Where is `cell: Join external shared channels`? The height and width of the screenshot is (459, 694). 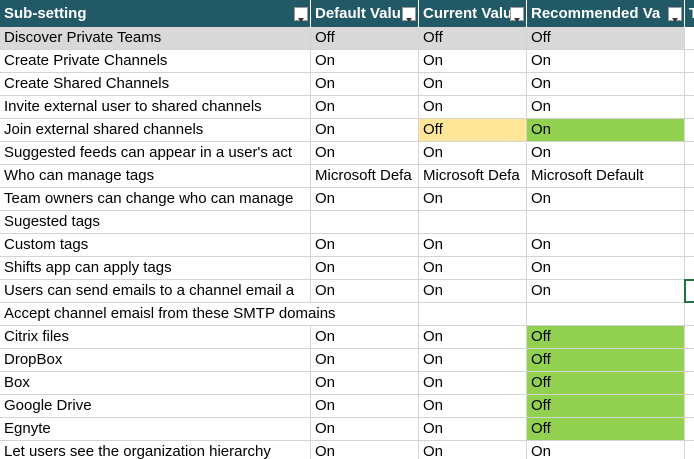
cell: Join external shared channels is located at coordinates (155, 130).